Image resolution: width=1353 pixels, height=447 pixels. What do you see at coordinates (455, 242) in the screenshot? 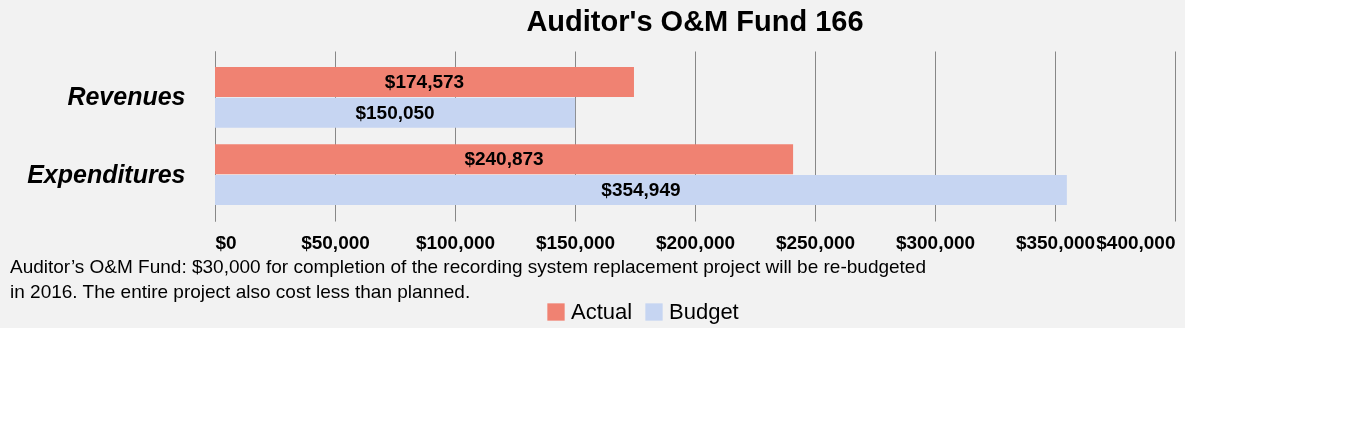
I see `x-tick-label: $100,000` at bounding box center [455, 242].